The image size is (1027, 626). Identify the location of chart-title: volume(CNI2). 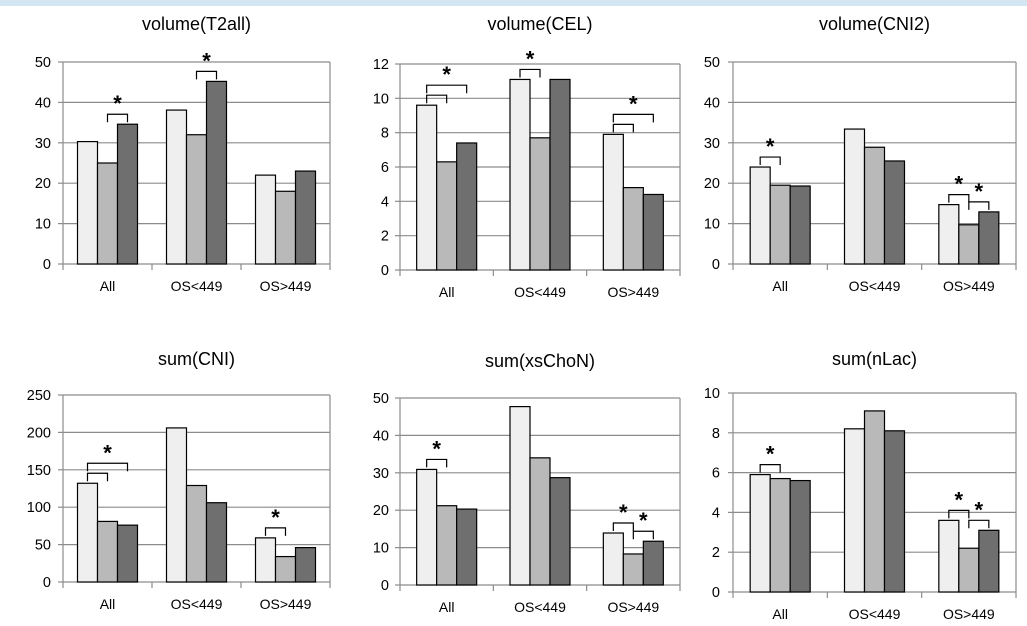
(874, 24).